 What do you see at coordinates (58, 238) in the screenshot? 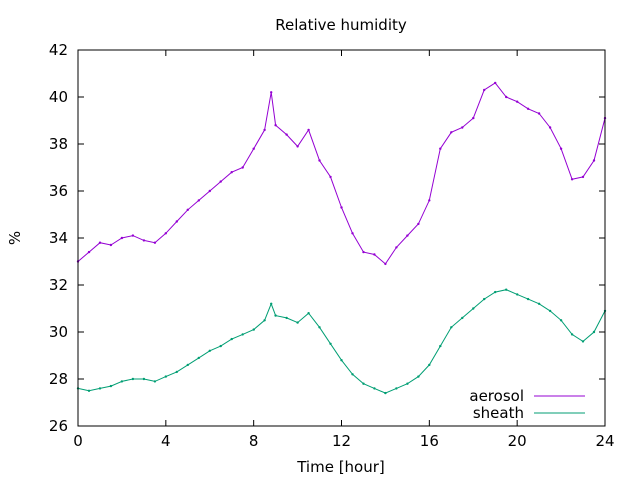
I see `y-tick-label: 34` at bounding box center [58, 238].